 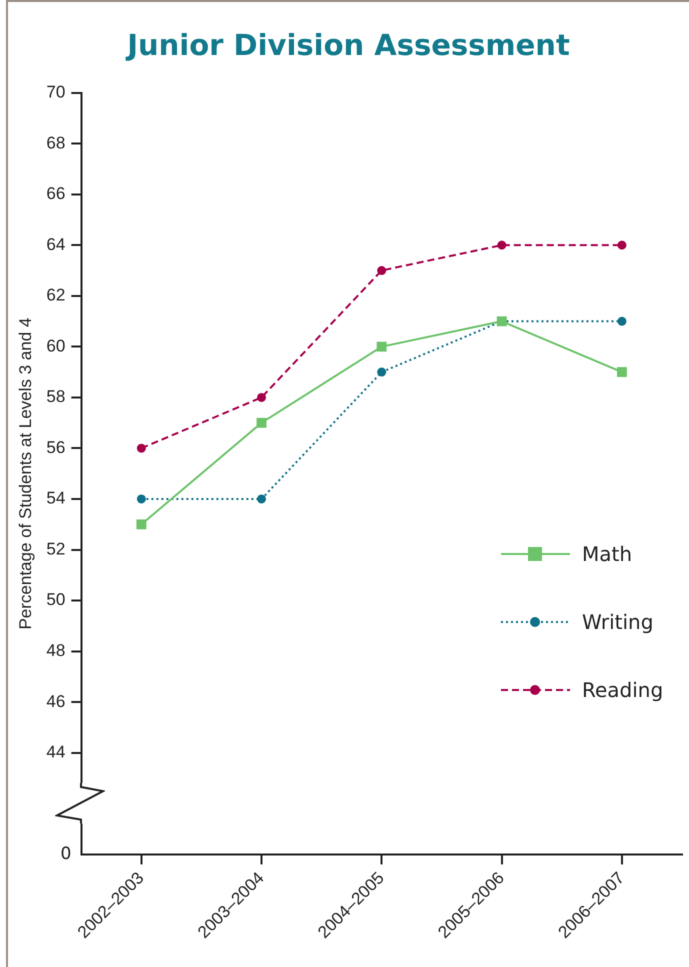 I want to click on y-tick-label: 58, so click(x=56, y=396).